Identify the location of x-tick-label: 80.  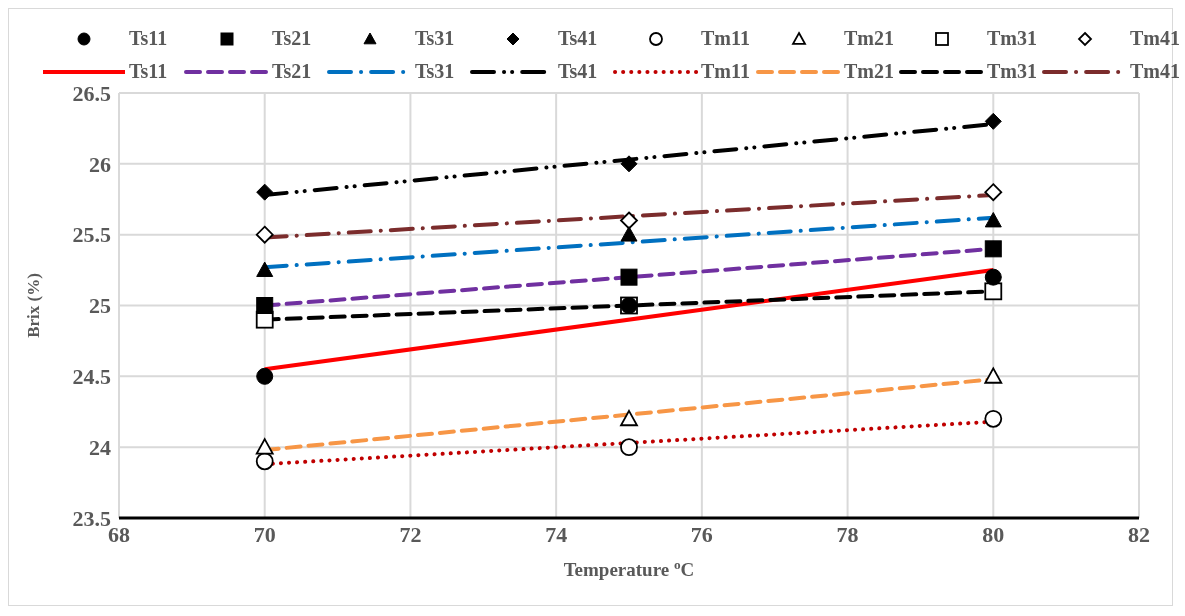
(993, 534).